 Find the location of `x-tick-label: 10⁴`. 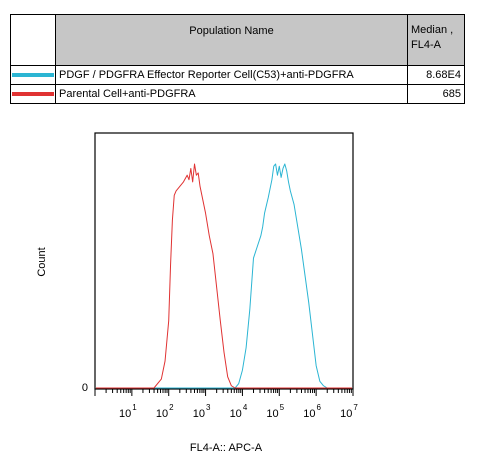

x-tick-label: 10⁴ is located at coordinates (239, 411).